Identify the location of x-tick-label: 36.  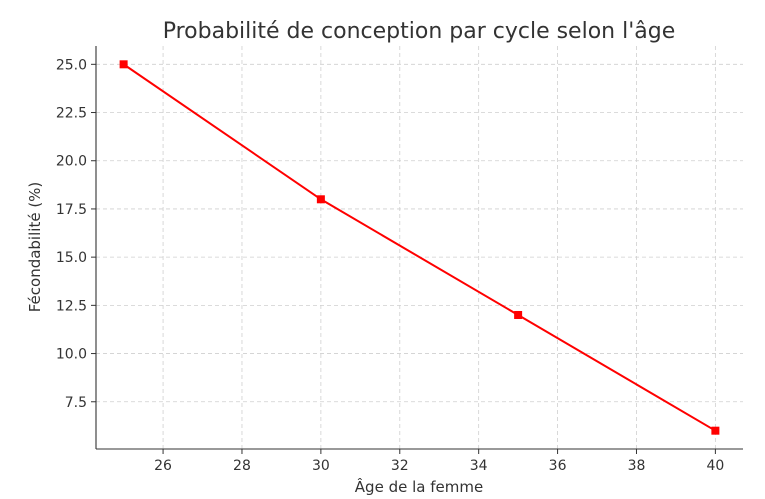
(558, 466).